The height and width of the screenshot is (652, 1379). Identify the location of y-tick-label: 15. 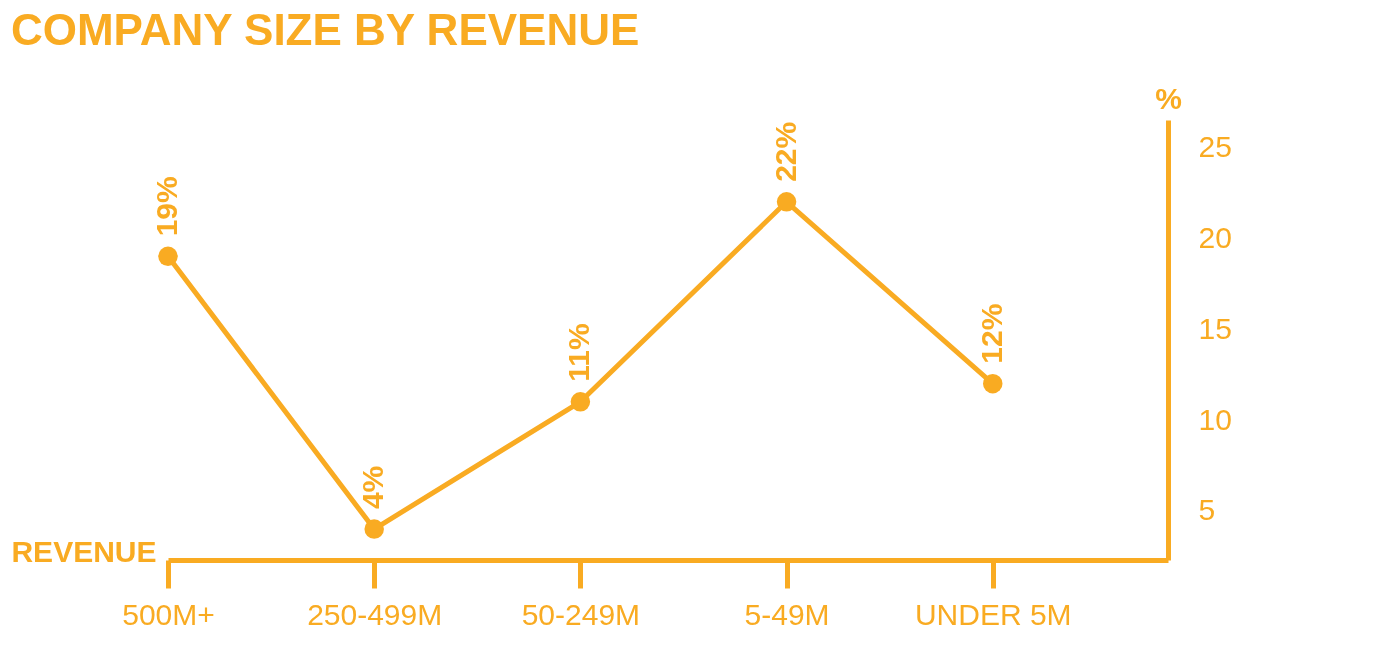
(1215, 328).